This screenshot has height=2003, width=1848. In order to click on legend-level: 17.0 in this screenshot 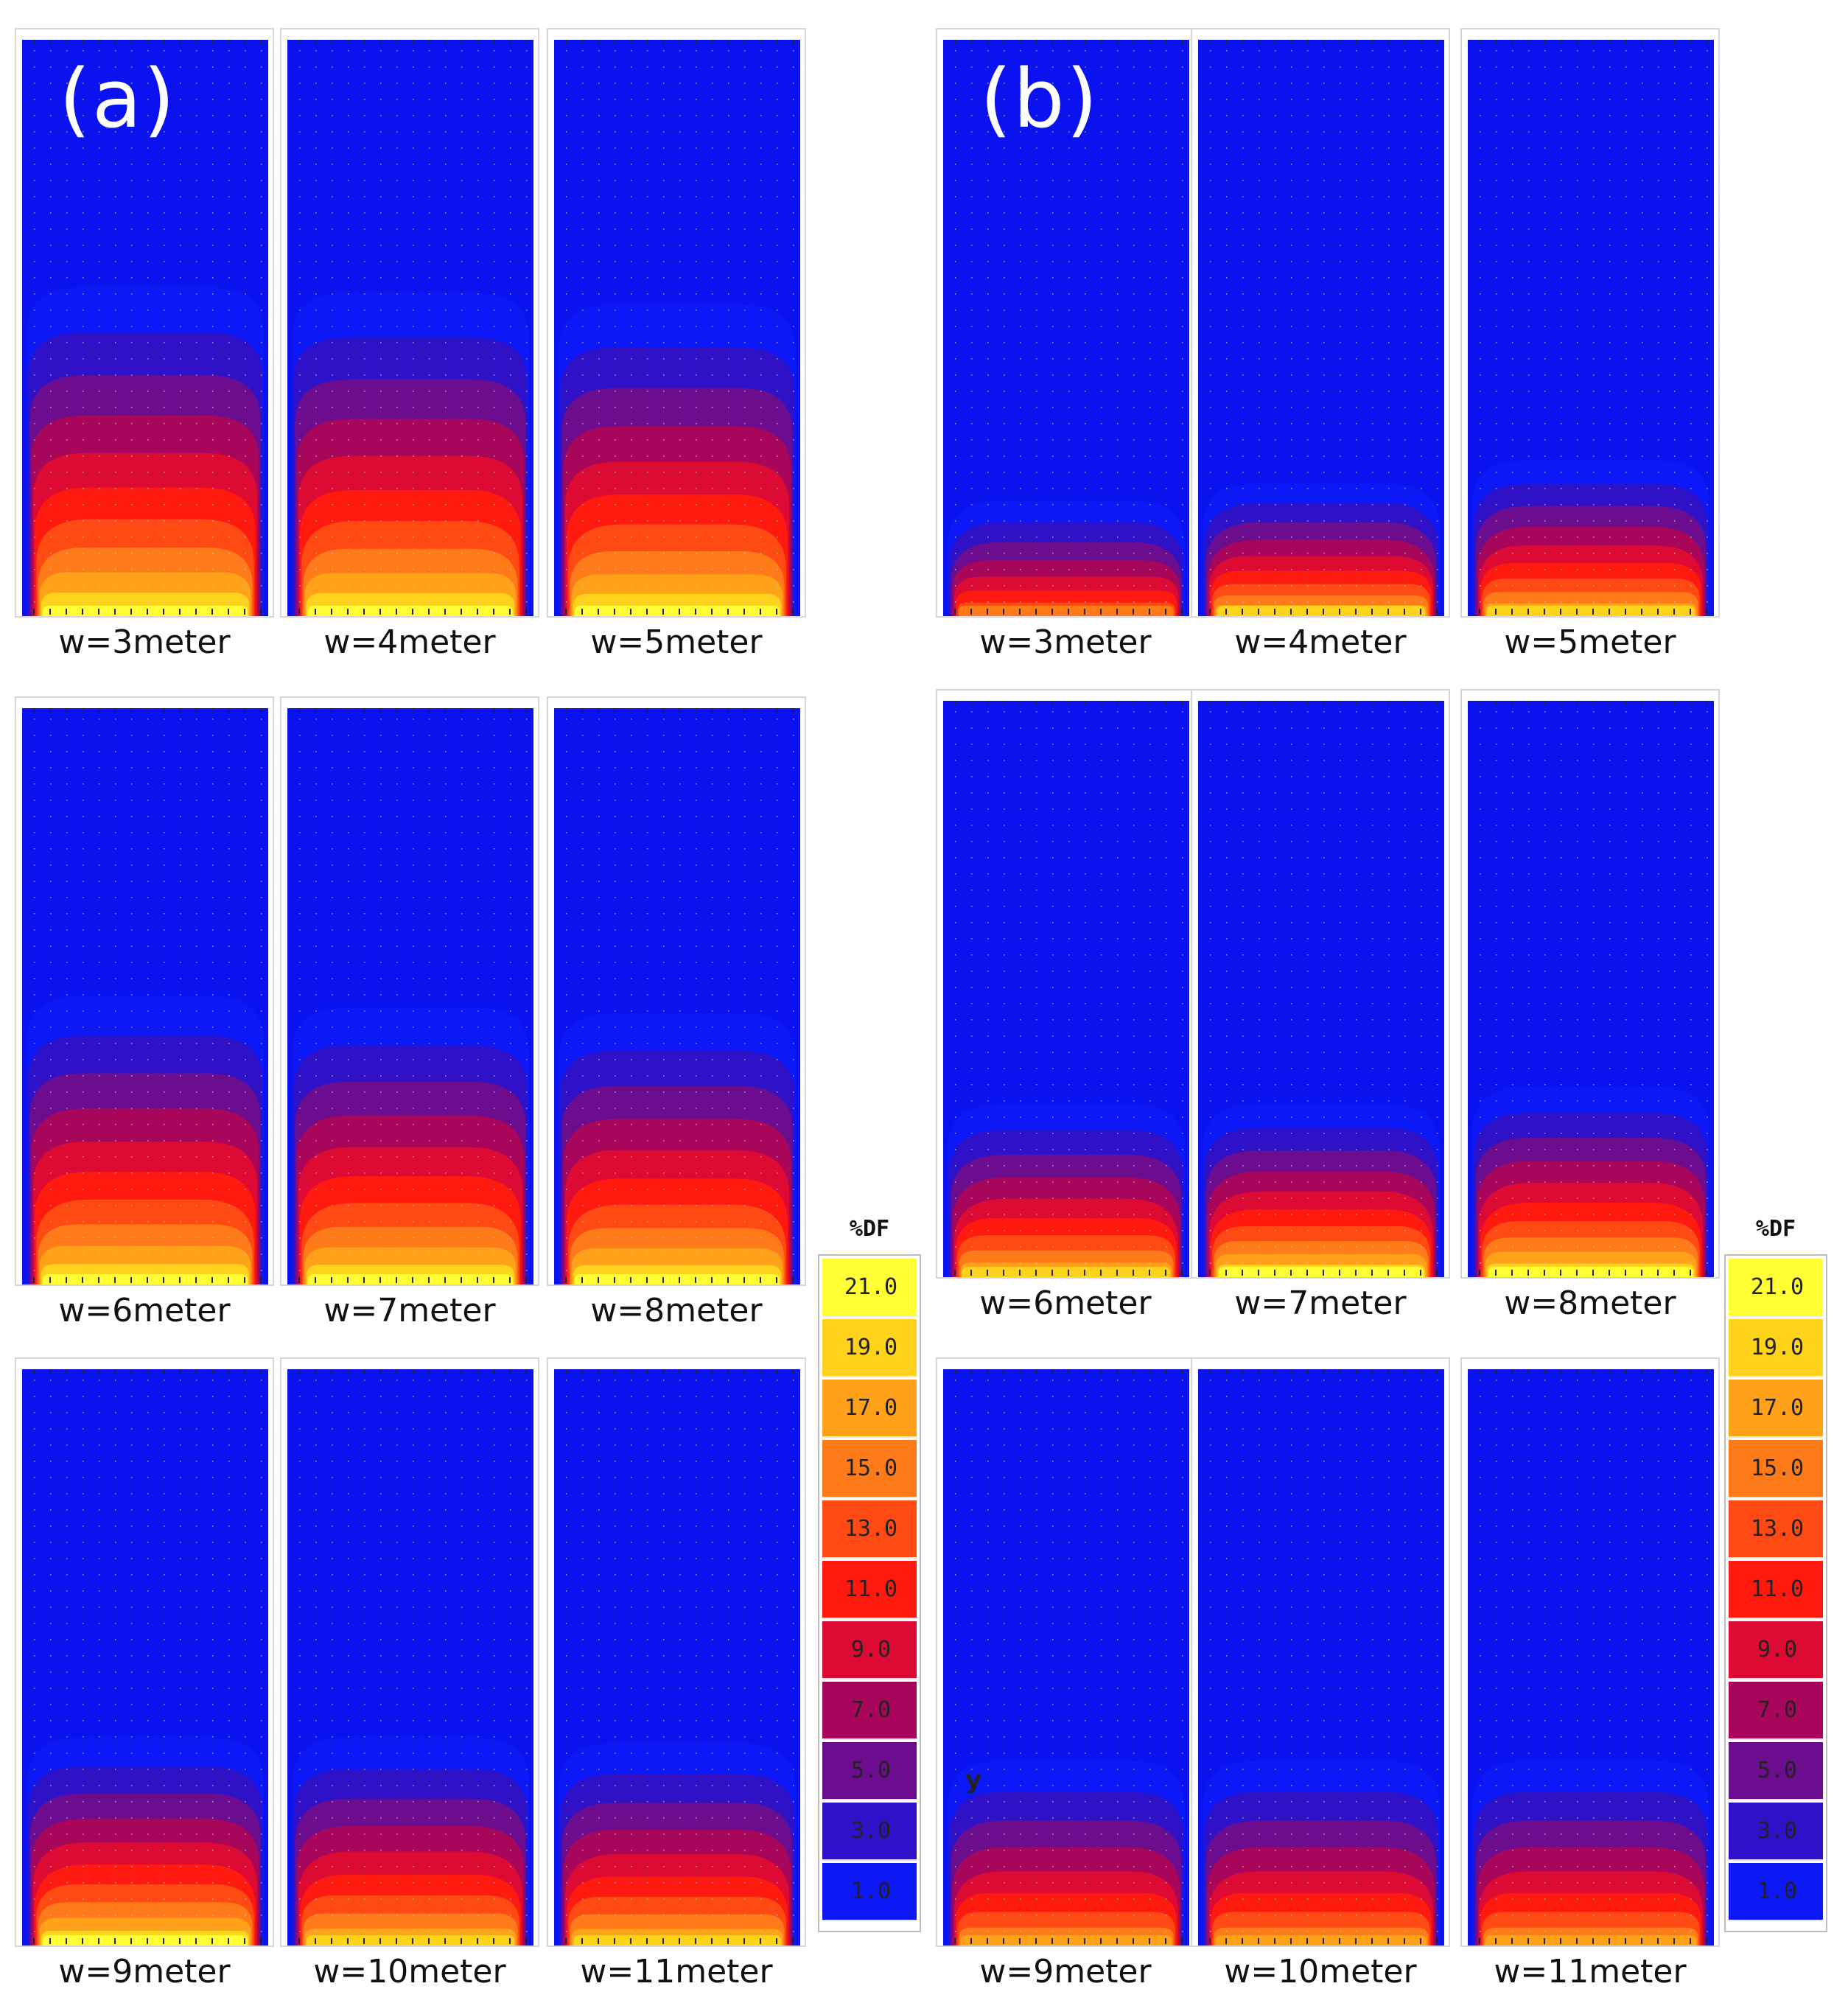, I will do `click(1778, 1408)`.